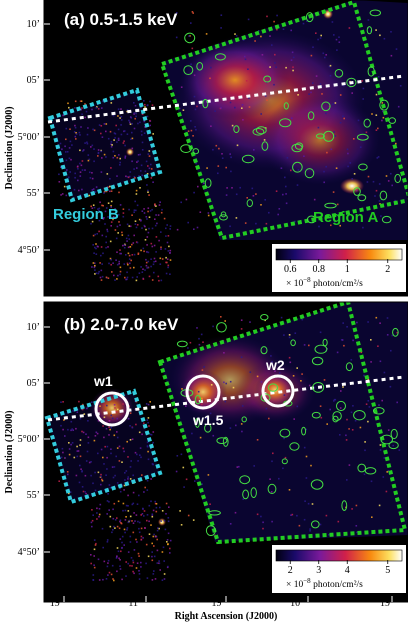  What do you see at coordinates (387, 269) in the screenshot?
I see `colorbar-tick-label: 2` at bounding box center [387, 269].